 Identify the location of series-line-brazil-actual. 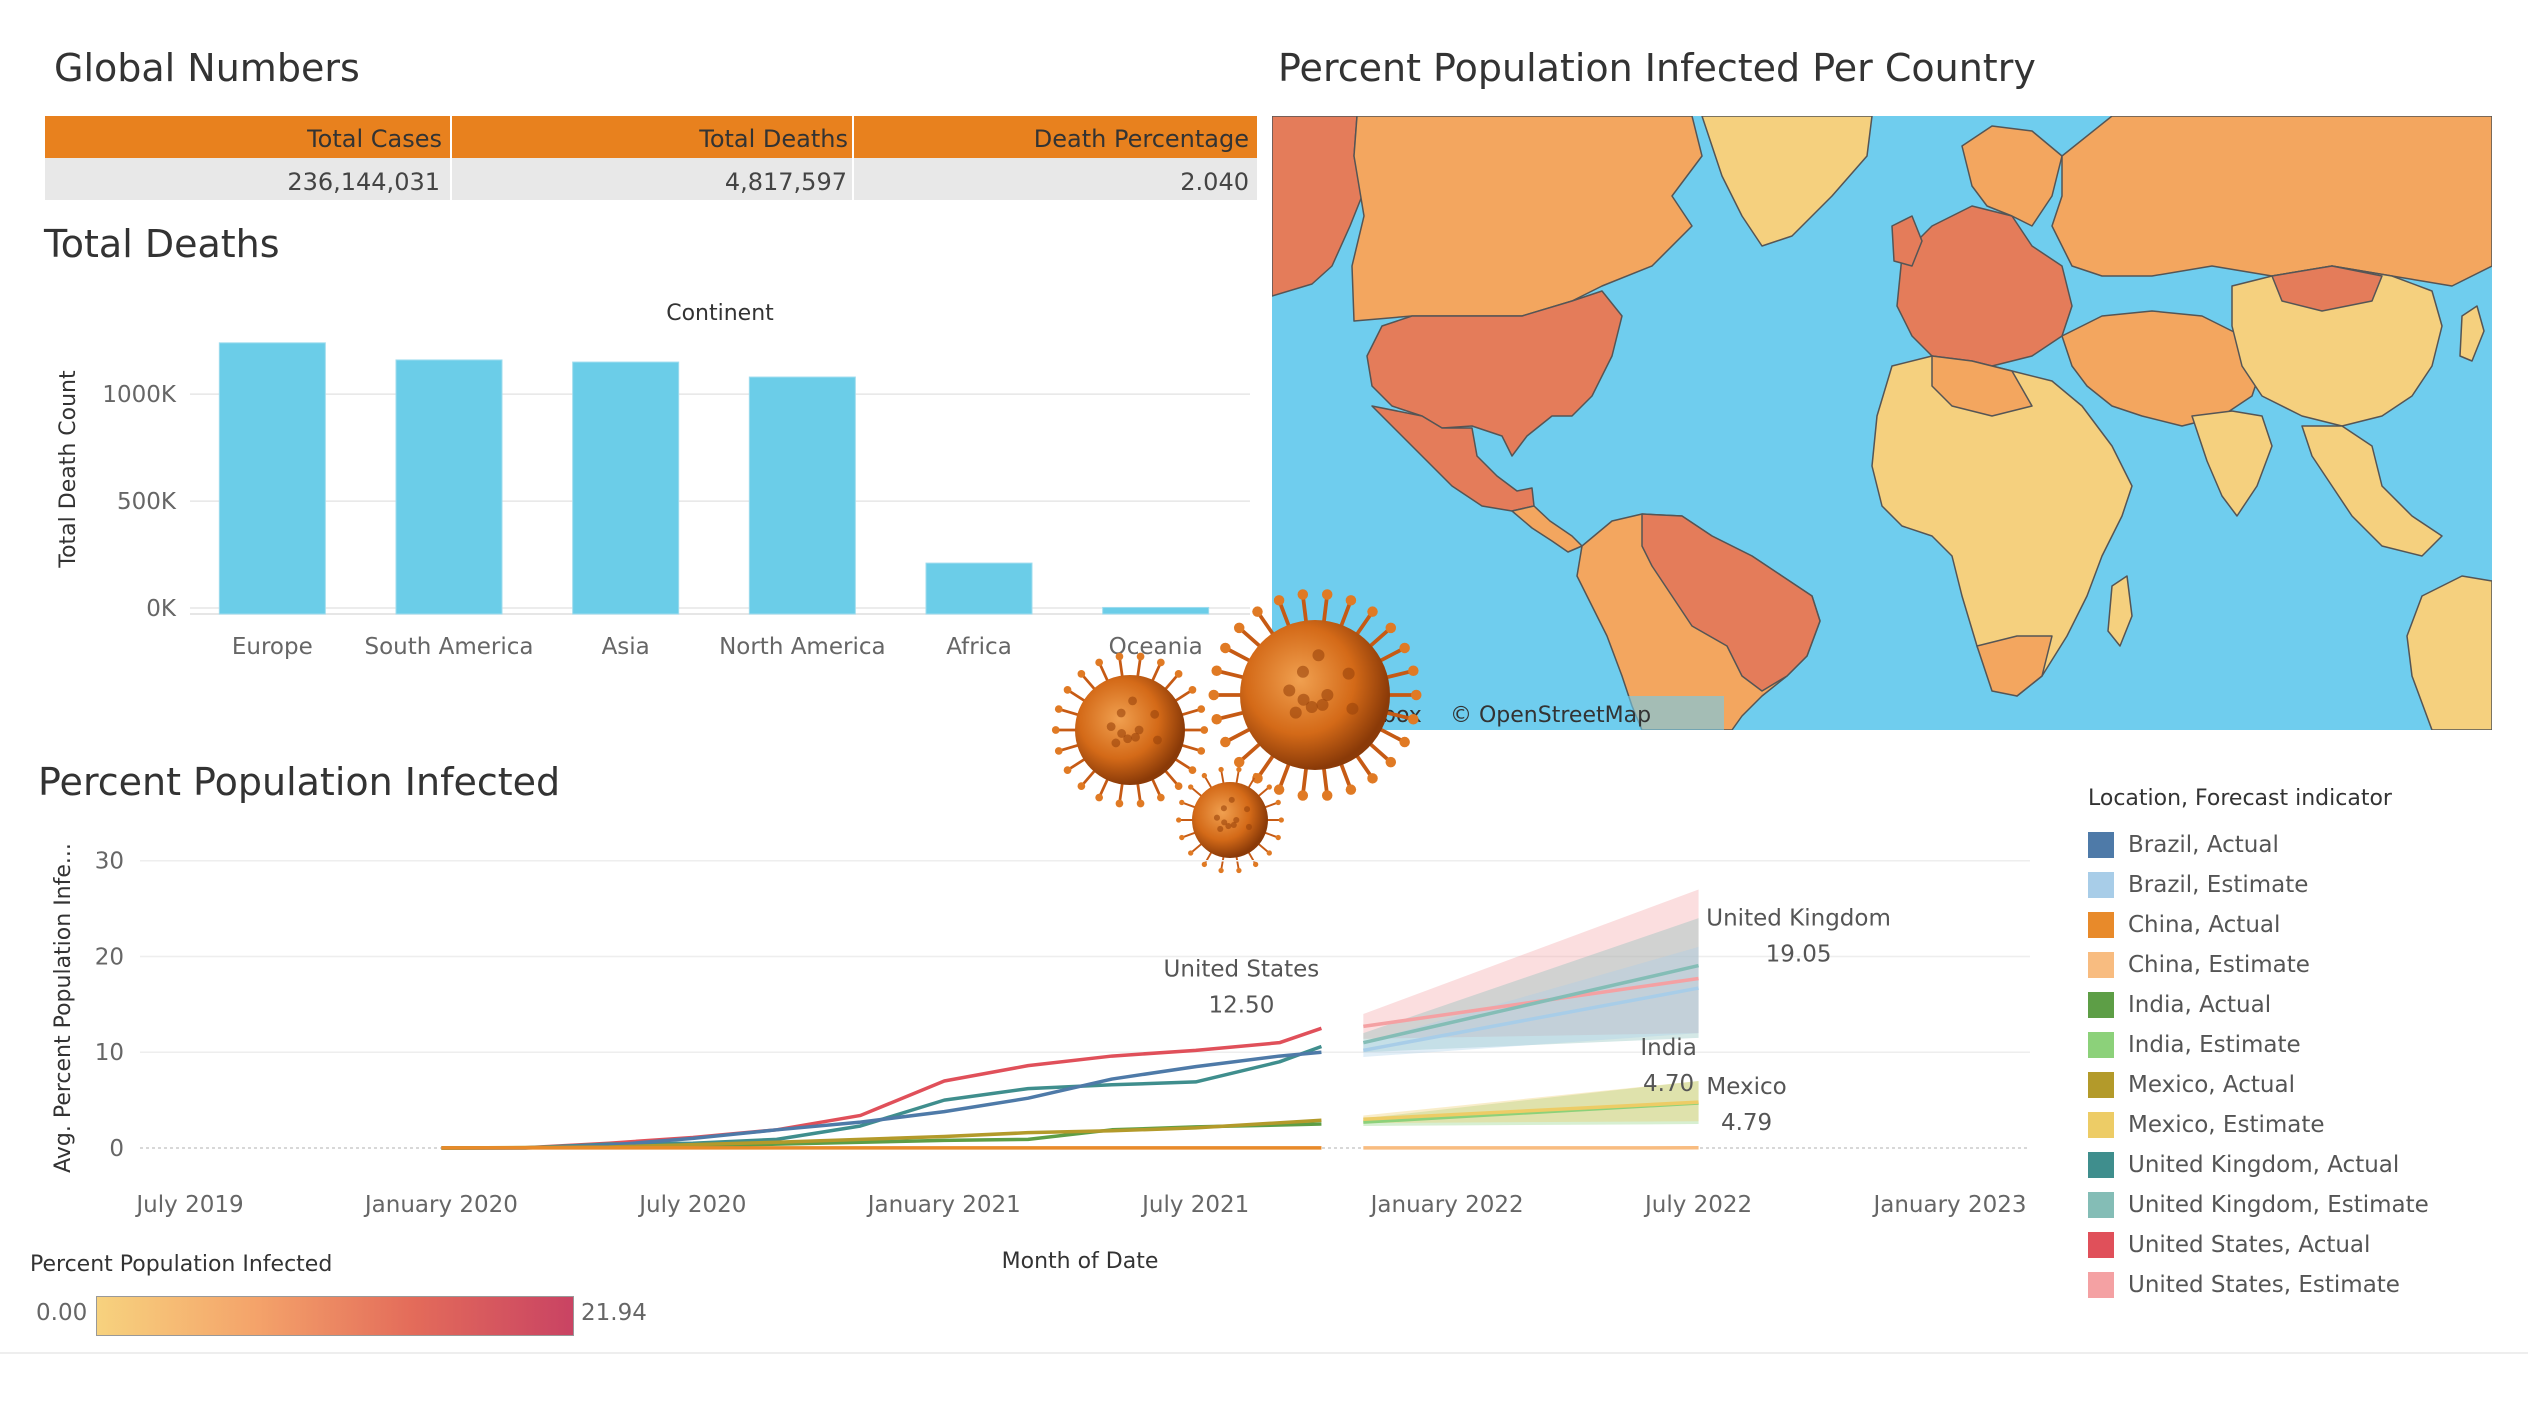
(881, 1100).